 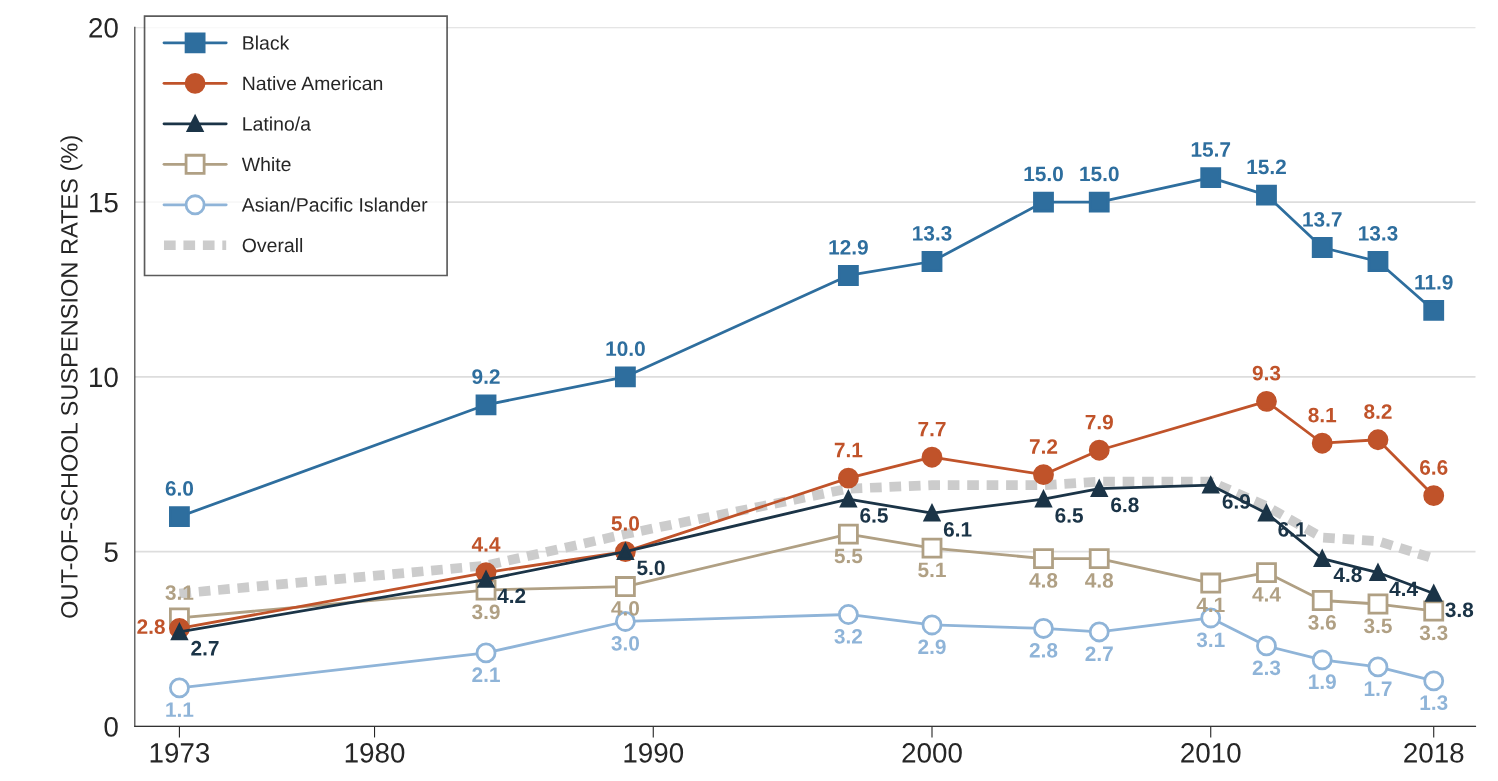 What do you see at coordinates (272, 245) in the screenshot?
I see `legend-label: Overall` at bounding box center [272, 245].